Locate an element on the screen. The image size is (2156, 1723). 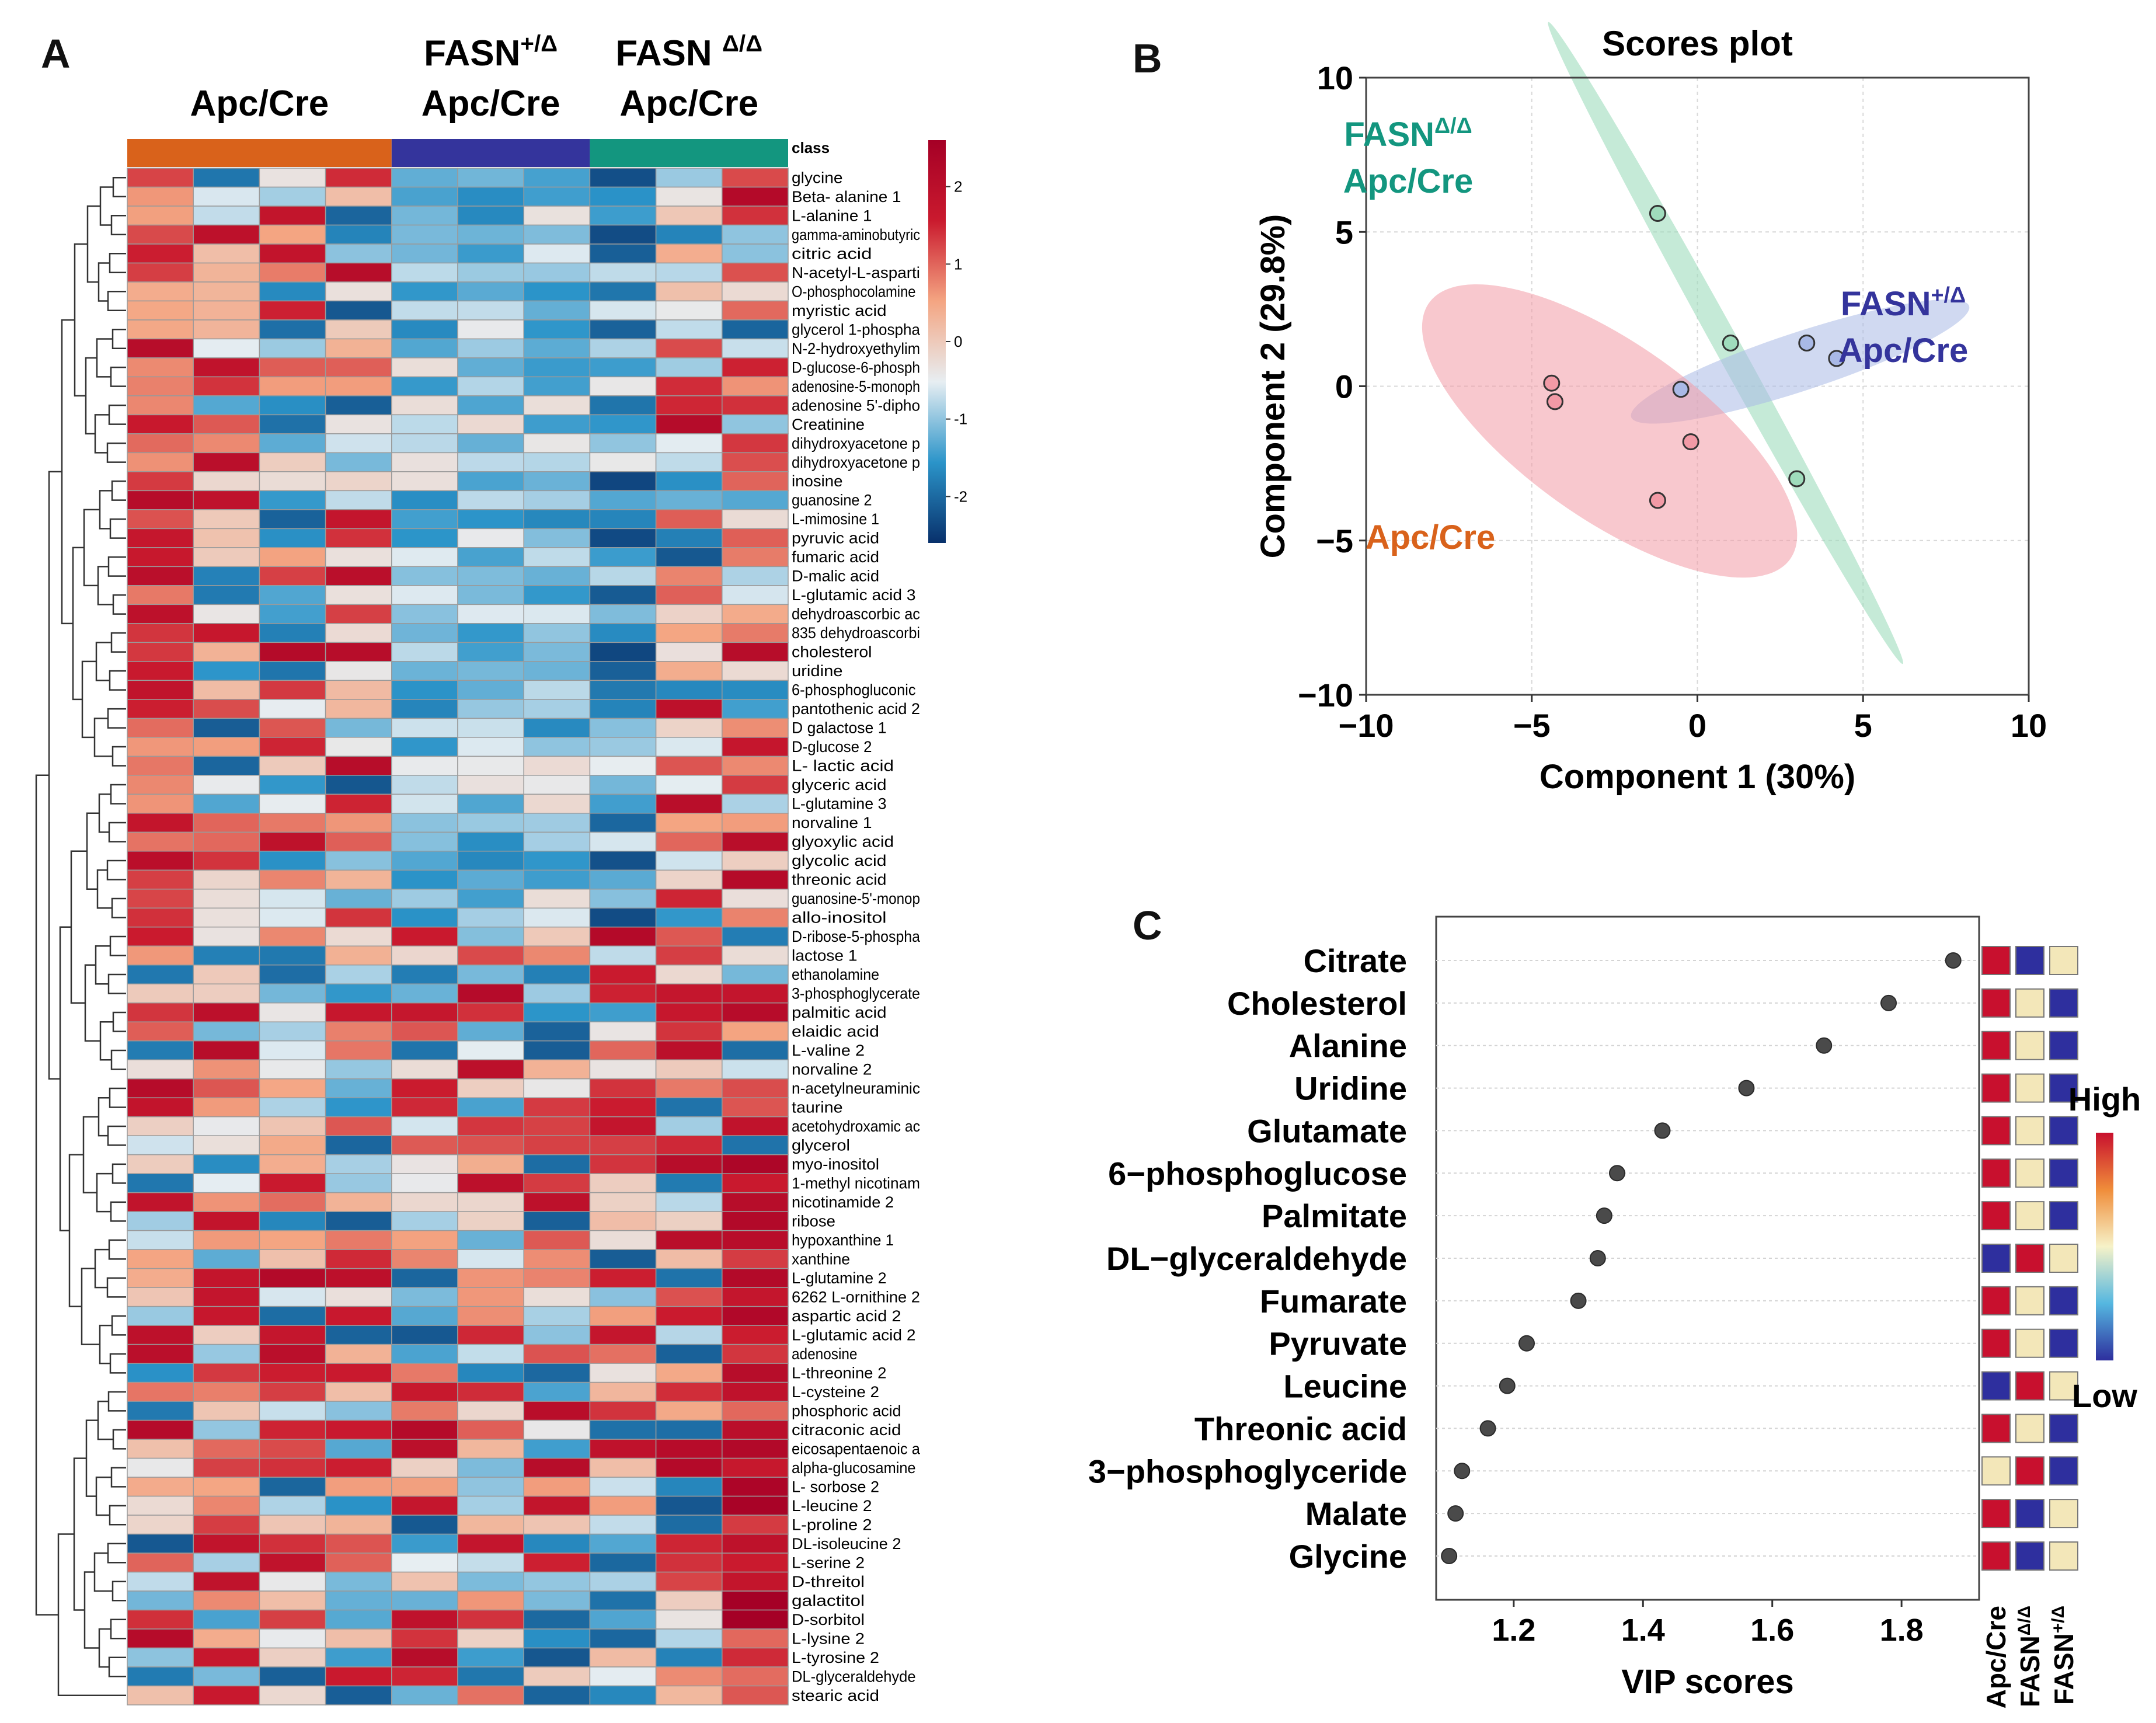
row-label: L-mimosine 1 is located at coordinates (835, 519).